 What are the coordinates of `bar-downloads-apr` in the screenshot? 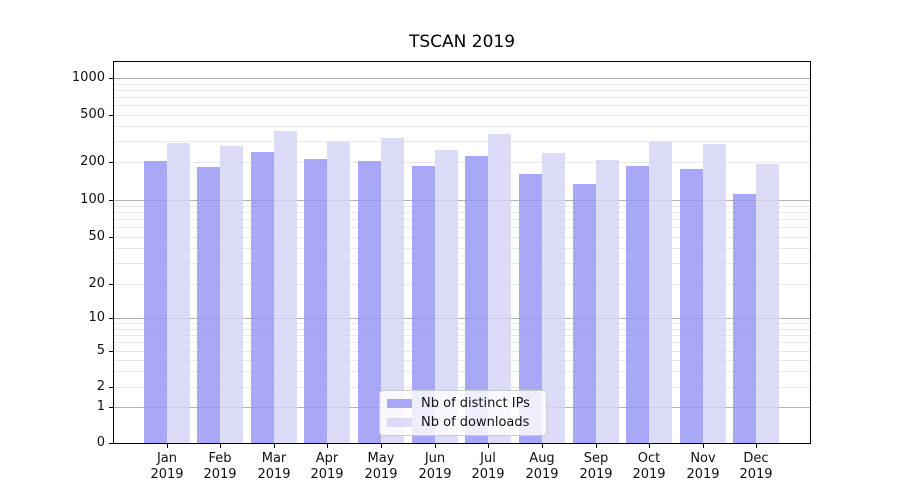 It's located at (338, 292).